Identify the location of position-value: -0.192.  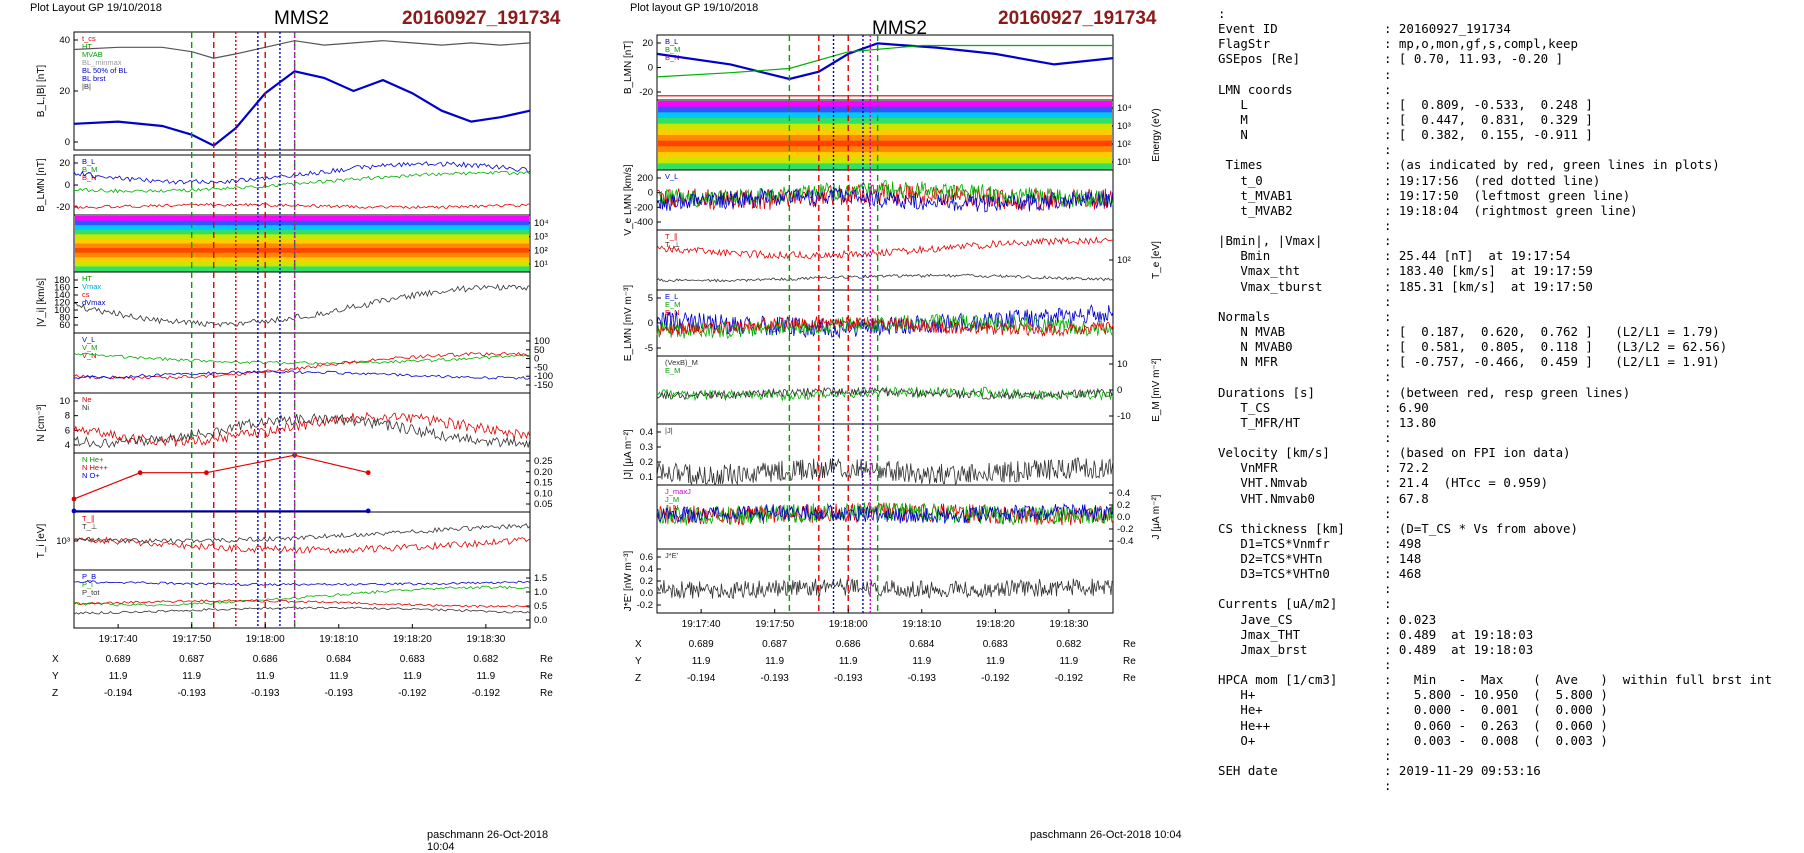
(486, 693).